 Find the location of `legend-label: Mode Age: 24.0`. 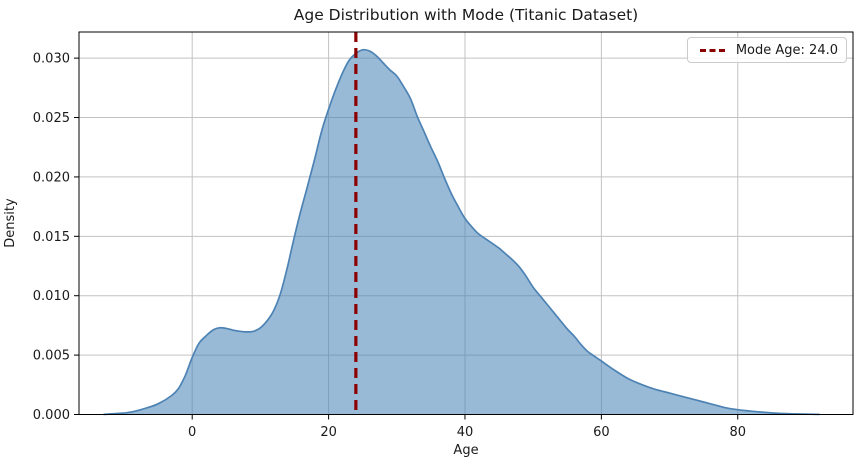

legend-label: Mode Age: 24.0 is located at coordinates (786, 50).